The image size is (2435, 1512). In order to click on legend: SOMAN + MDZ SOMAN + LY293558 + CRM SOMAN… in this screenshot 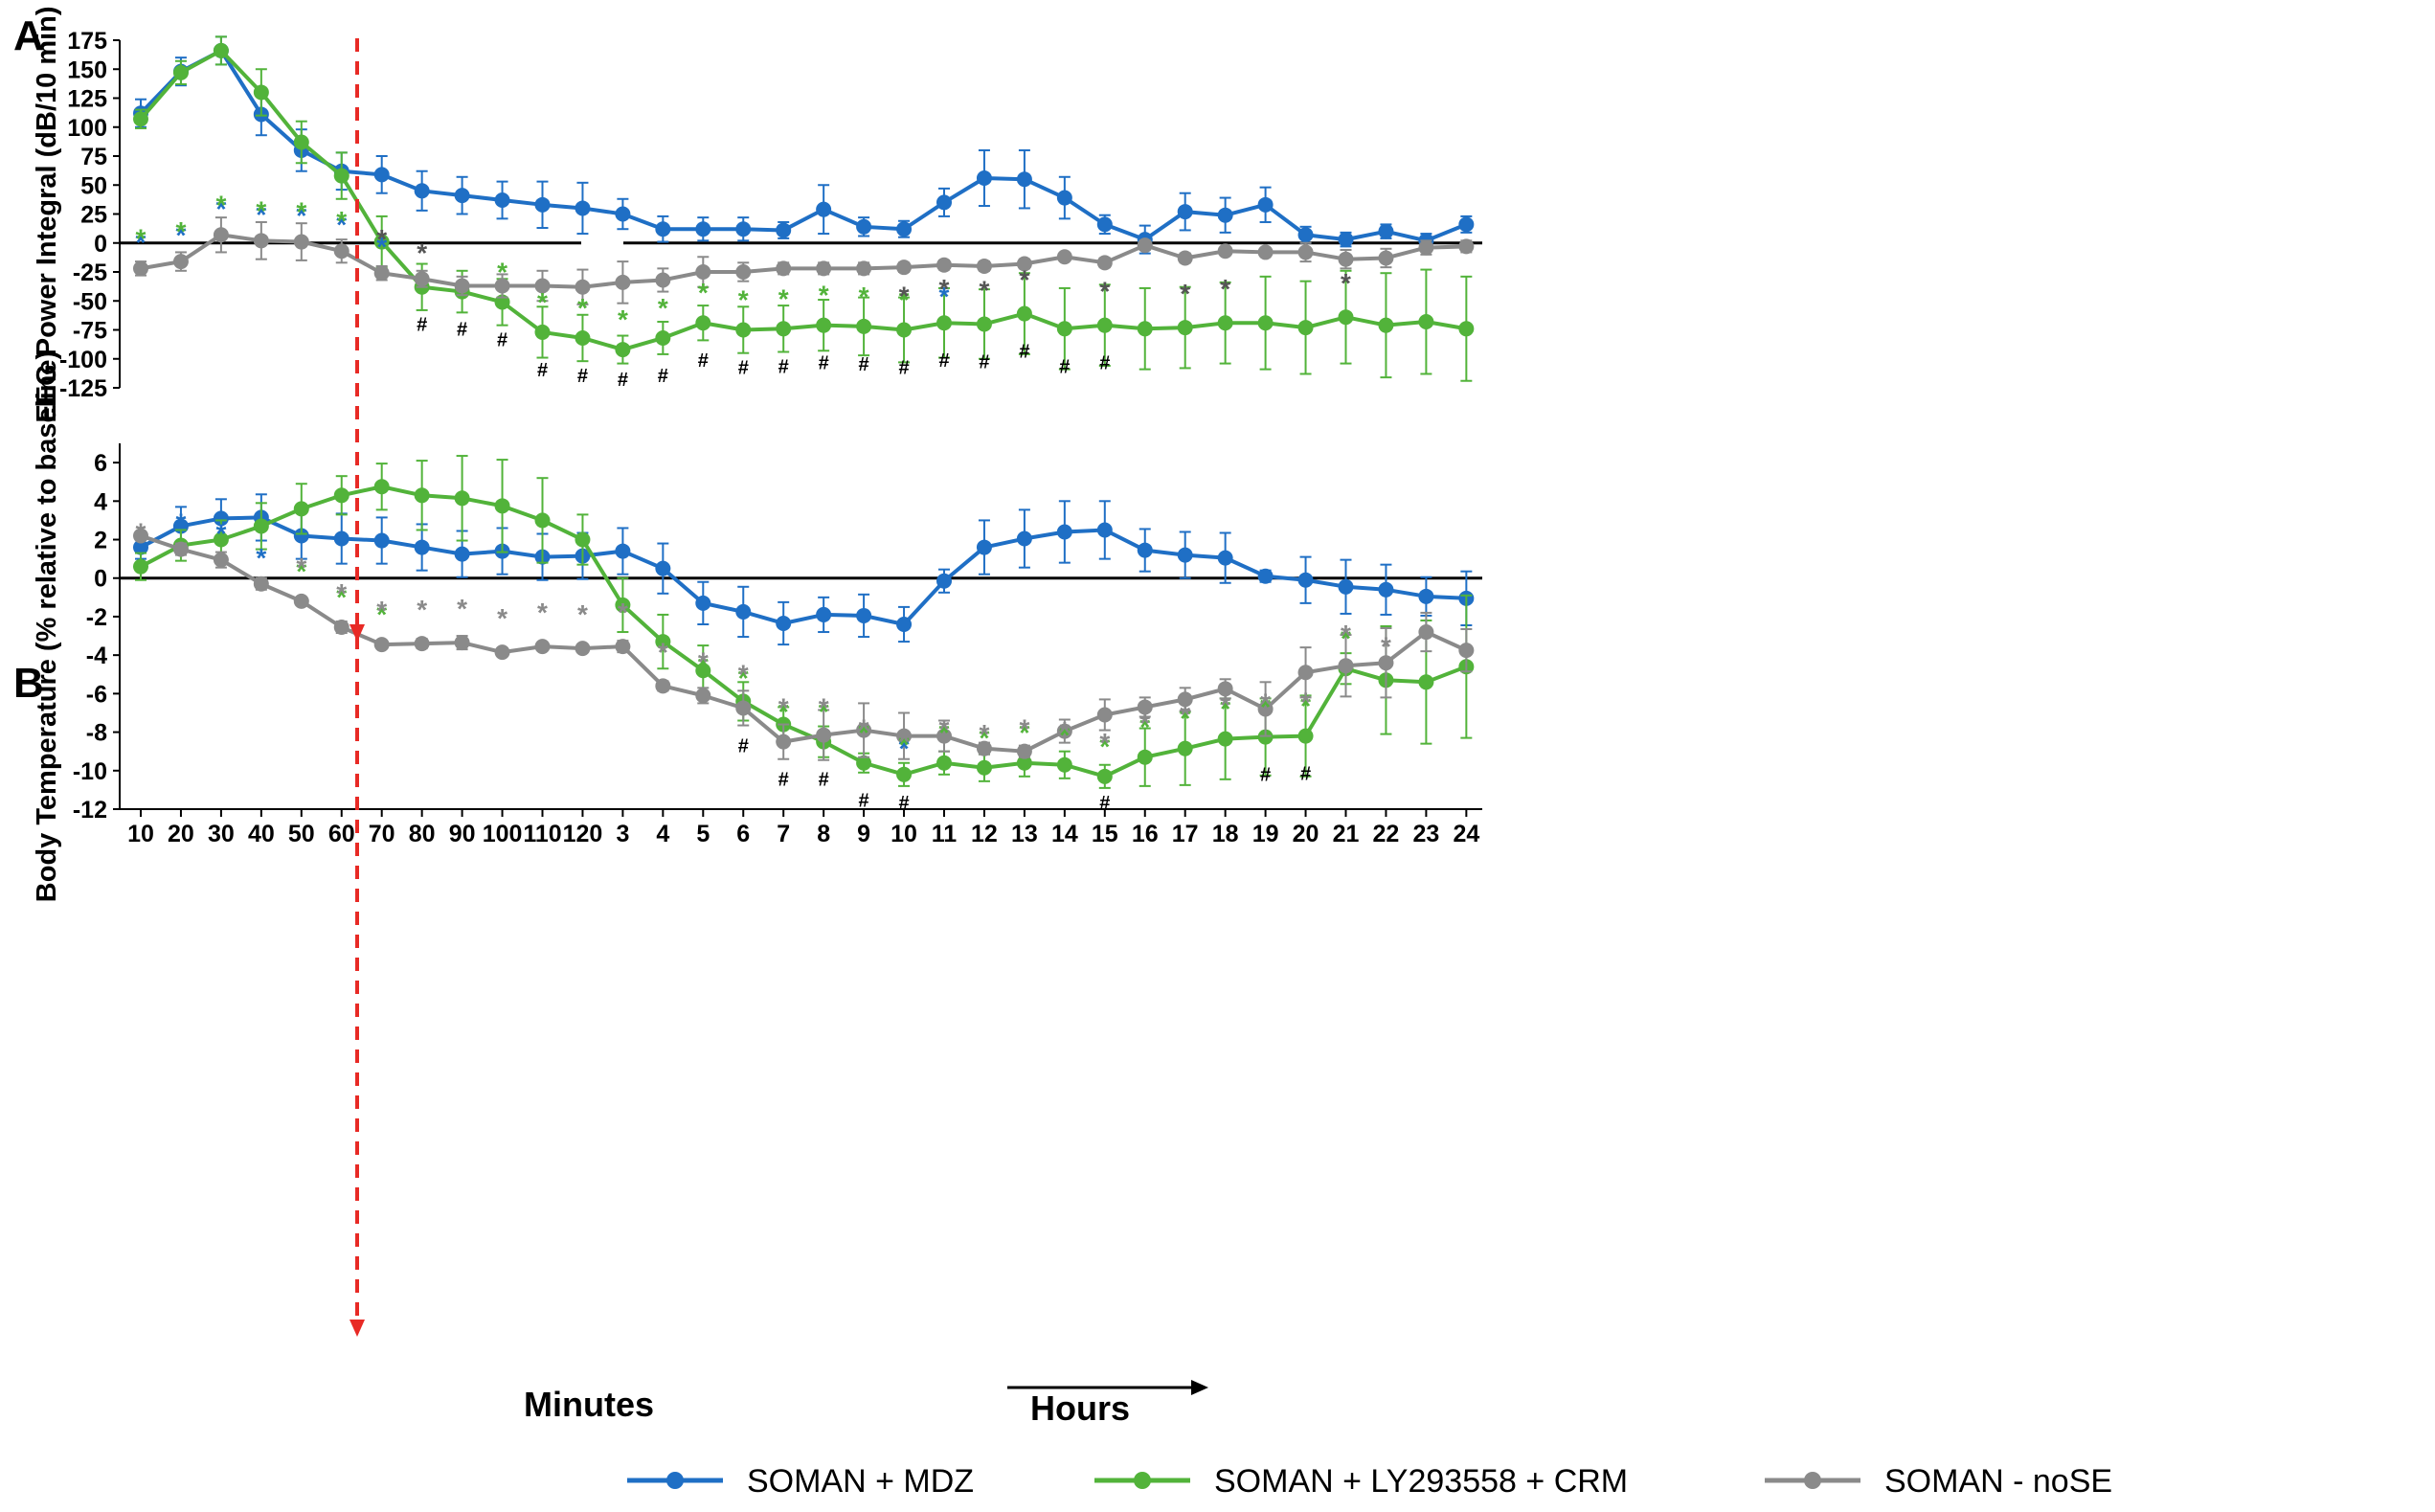, I will do `click(1369, 1481)`.